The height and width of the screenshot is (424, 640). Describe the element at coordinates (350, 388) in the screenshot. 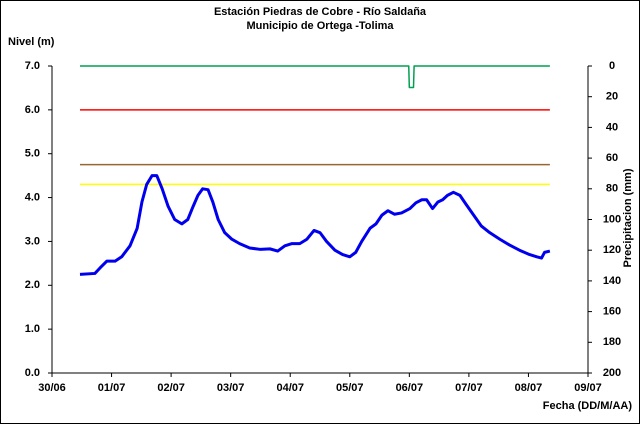

I see `x-tick-label: 05/07` at that location.